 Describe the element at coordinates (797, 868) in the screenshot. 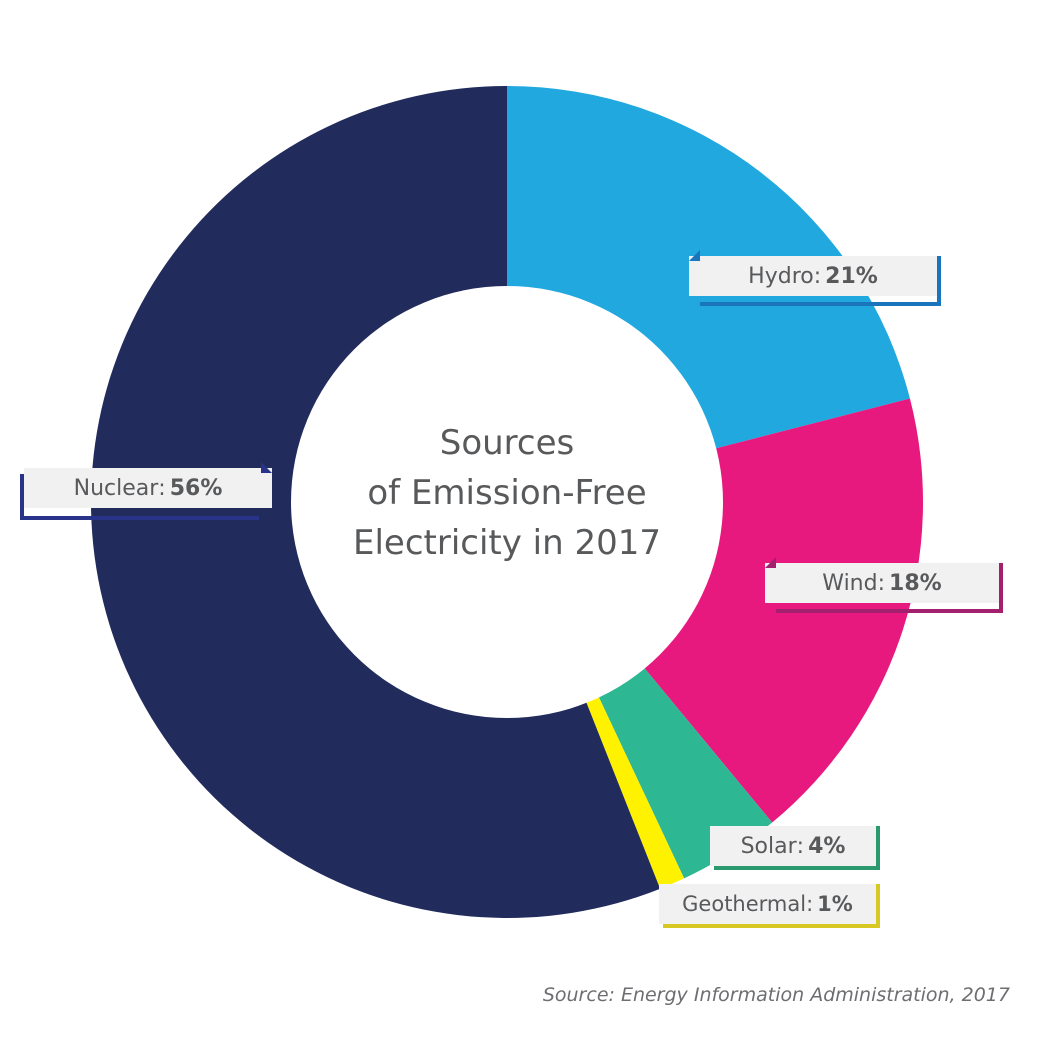

I see `label-solar-accent` at that location.